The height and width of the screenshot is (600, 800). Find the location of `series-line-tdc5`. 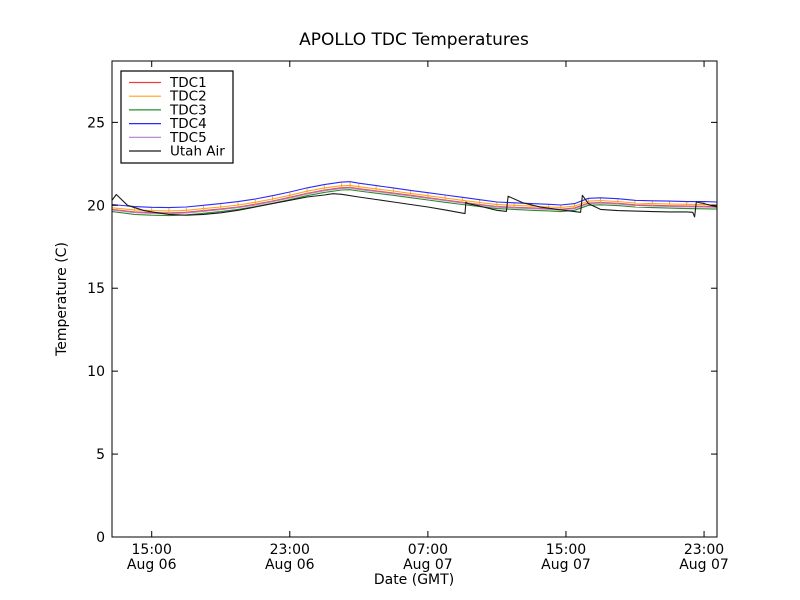

series-line-tdc5 is located at coordinates (414, 201).